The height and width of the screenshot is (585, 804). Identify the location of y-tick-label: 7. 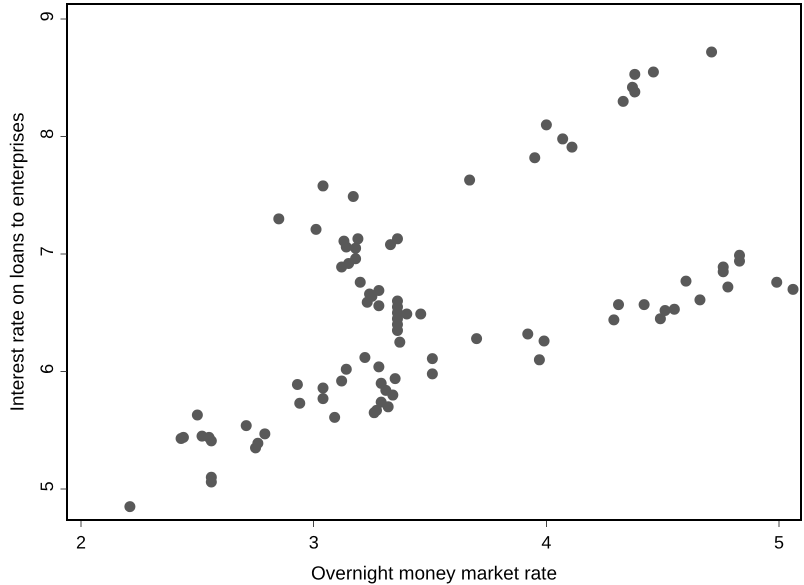
(47, 251).